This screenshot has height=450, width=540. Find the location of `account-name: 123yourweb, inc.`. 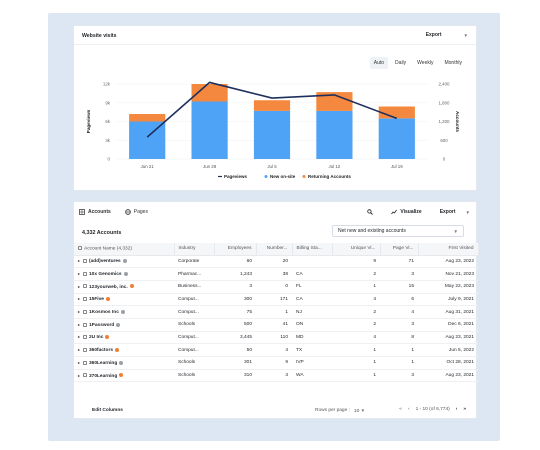

account-name: 123yourweb, inc. is located at coordinates (108, 287).